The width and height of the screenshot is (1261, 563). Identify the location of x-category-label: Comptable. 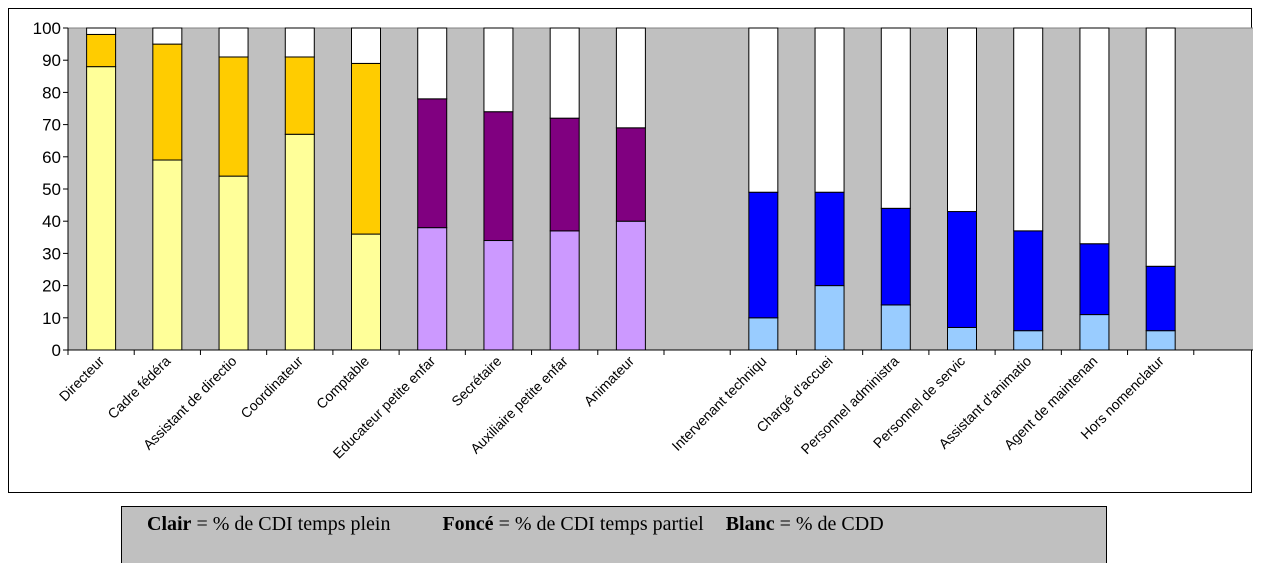
(342, 382).